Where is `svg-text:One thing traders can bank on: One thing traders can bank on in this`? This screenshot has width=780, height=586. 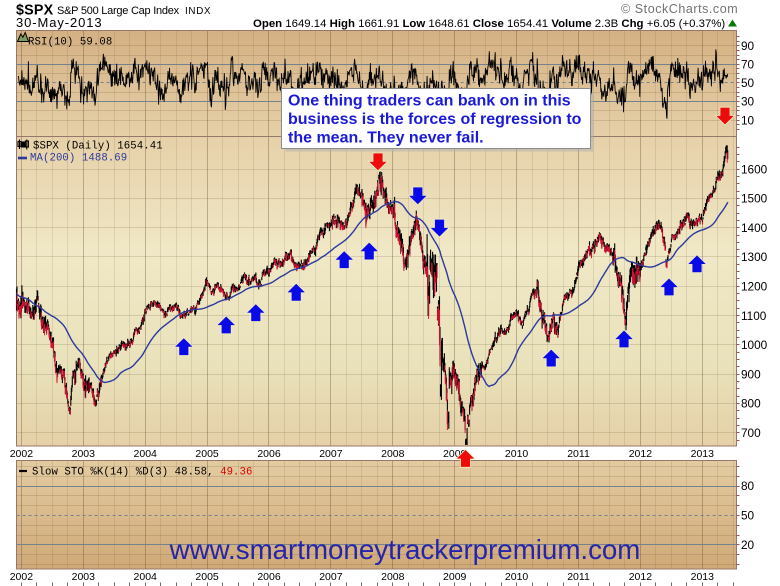 svg-text:One thing traders can bank on: One thing traders can bank on in this is located at coordinates (429, 101).